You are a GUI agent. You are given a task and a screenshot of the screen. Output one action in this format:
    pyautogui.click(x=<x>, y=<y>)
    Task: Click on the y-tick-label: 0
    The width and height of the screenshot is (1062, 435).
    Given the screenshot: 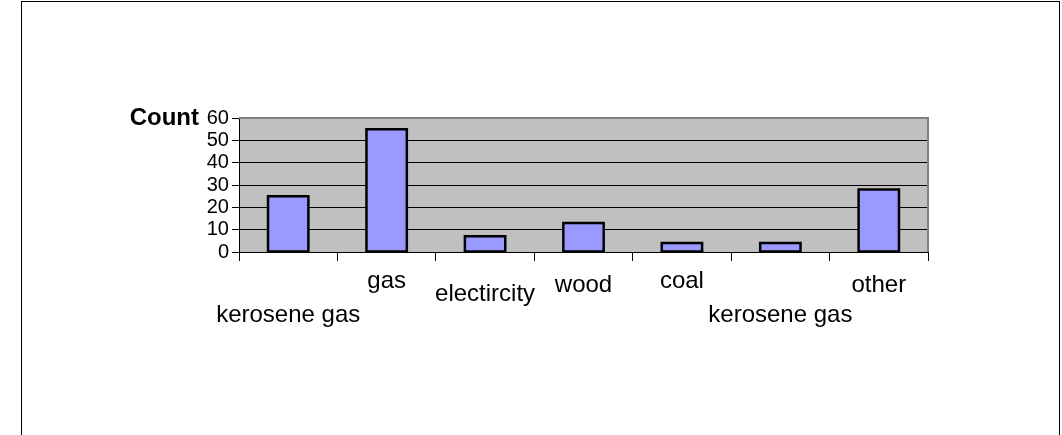 What is the action you would take?
    pyautogui.click(x=223, y=250)
    